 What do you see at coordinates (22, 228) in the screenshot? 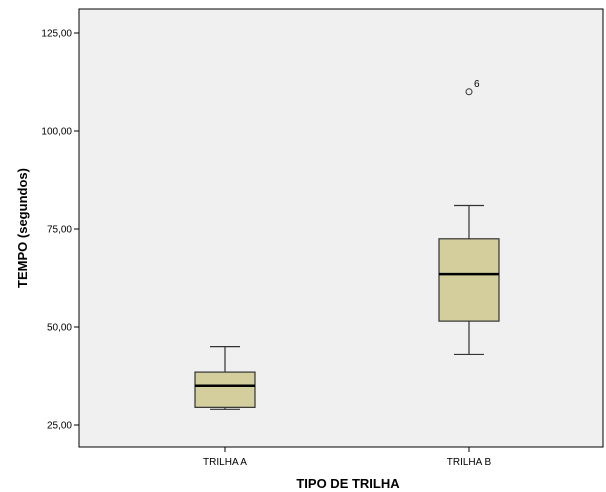
I see `y-axis-title: TEMPO (segundos)` at bounding box center [22, 228].